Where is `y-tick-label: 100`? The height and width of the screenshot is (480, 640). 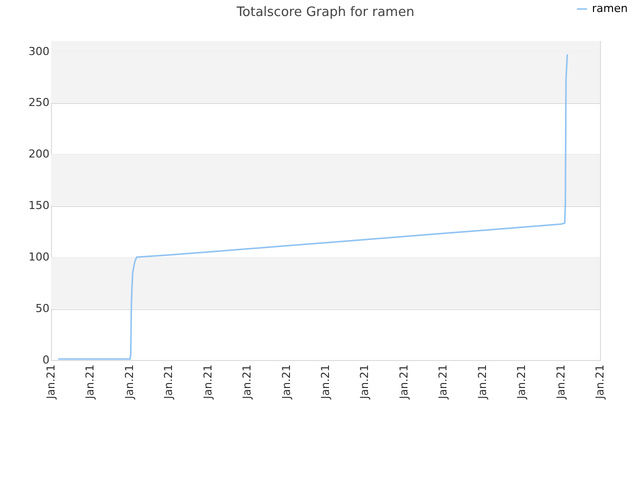 y-tick-label: 100 is located at coordinates (39, 257).